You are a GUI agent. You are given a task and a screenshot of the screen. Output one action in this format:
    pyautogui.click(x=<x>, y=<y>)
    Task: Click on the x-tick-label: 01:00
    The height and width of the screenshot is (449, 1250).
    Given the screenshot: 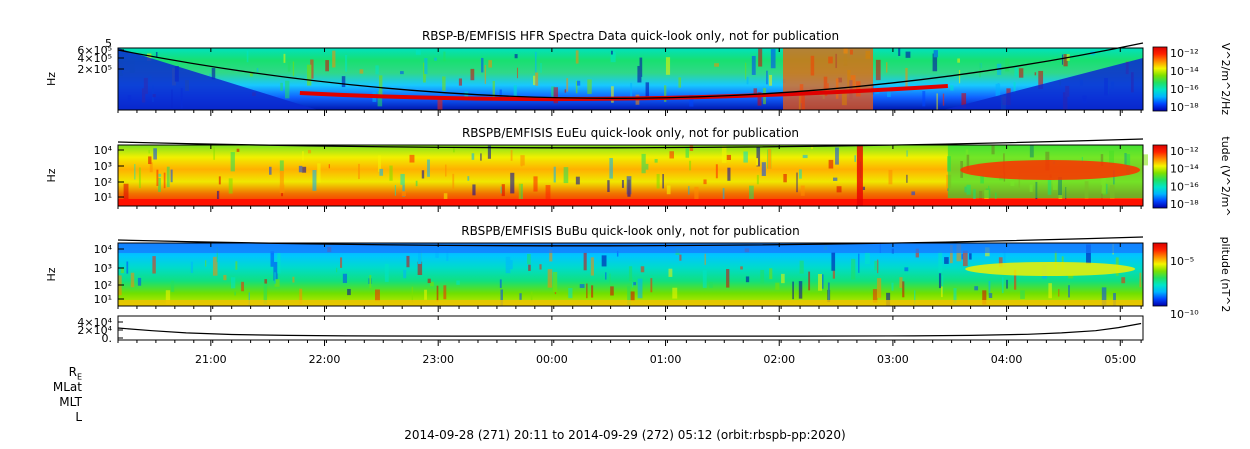 What is the action you would take?
    pyautogui.click(x=666, y=359)
    